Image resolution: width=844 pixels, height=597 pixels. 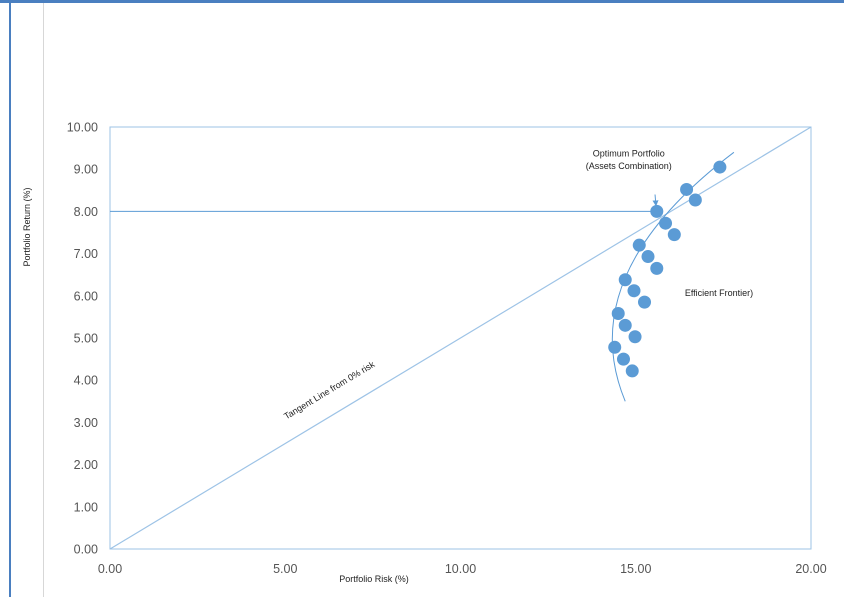 I want to click on x-tick-label: 10.00, so click(x=460, y=569).